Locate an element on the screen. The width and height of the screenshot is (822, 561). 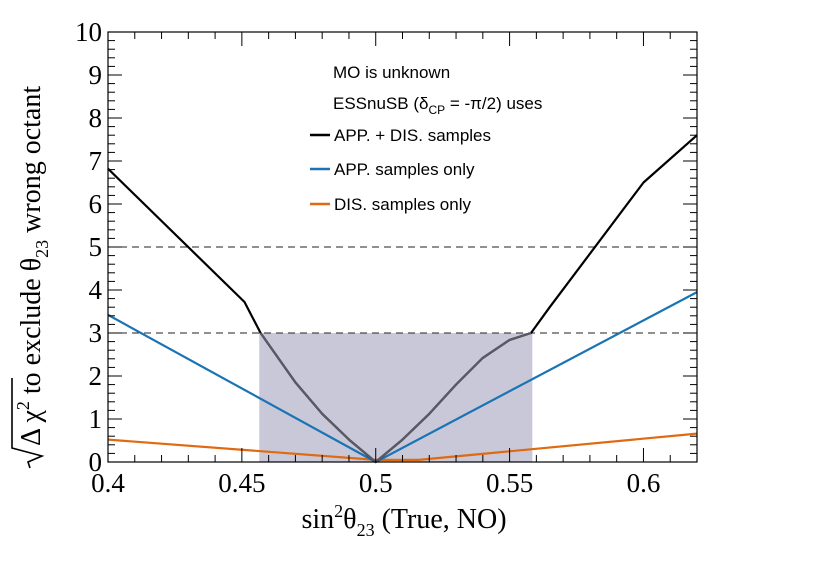
x-tick-label: 0.45 is located at coordinates (241, 483).